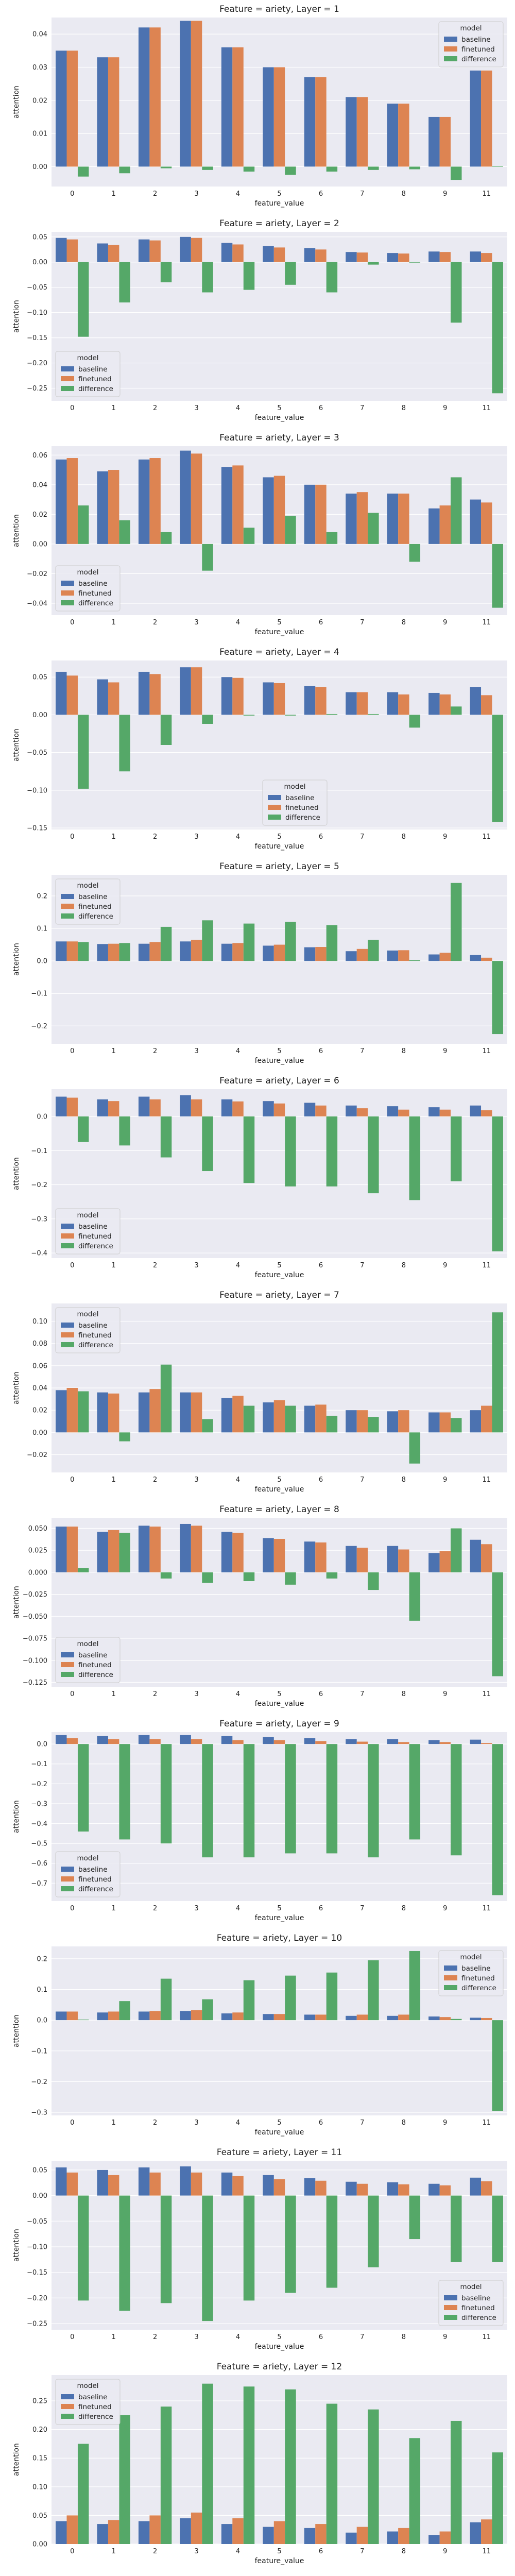 Image resolution: width=515 pixels, height=2576 pixels. I want to click on y-tick-label: 0.2, so click(42, 1959).